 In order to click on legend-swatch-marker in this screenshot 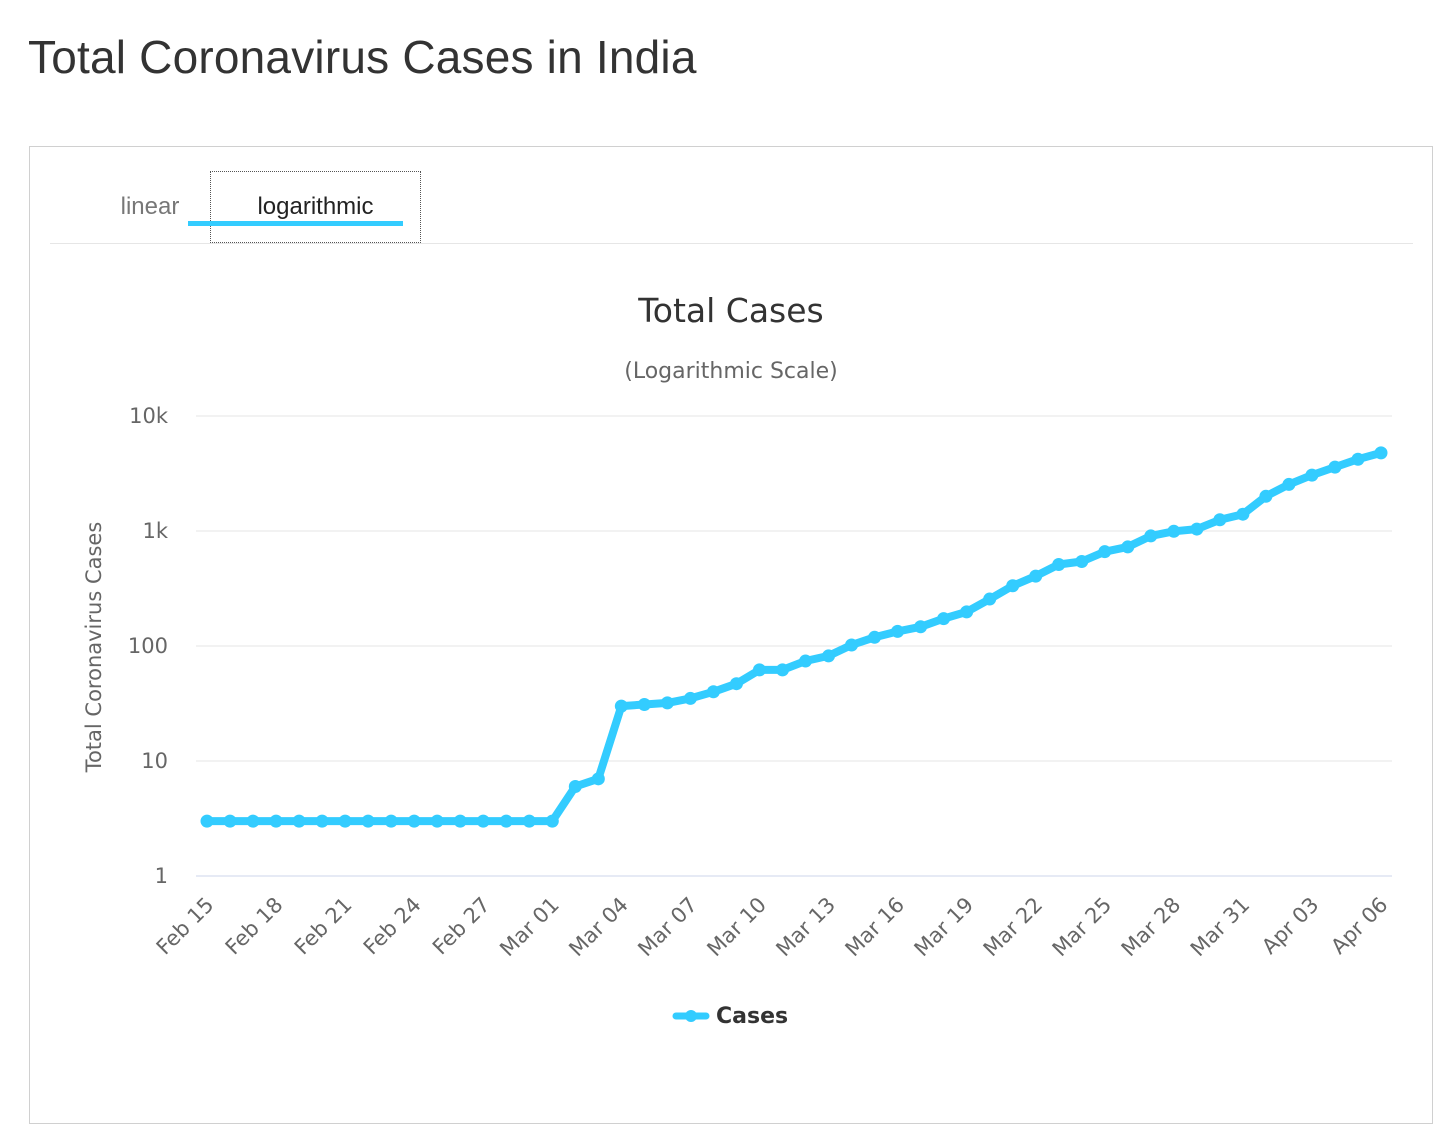, I will do `click(691, 1016)`.